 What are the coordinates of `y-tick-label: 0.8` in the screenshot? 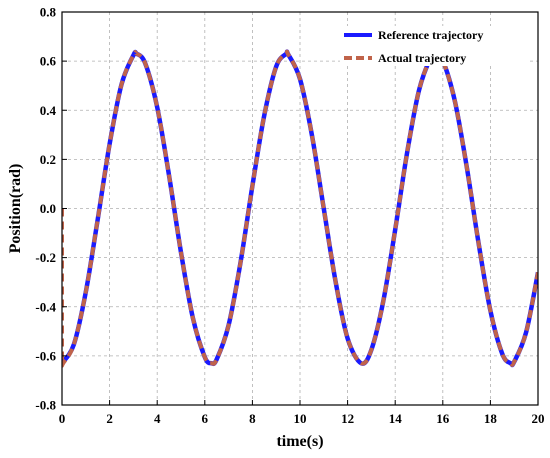 It's located at (48, 12).